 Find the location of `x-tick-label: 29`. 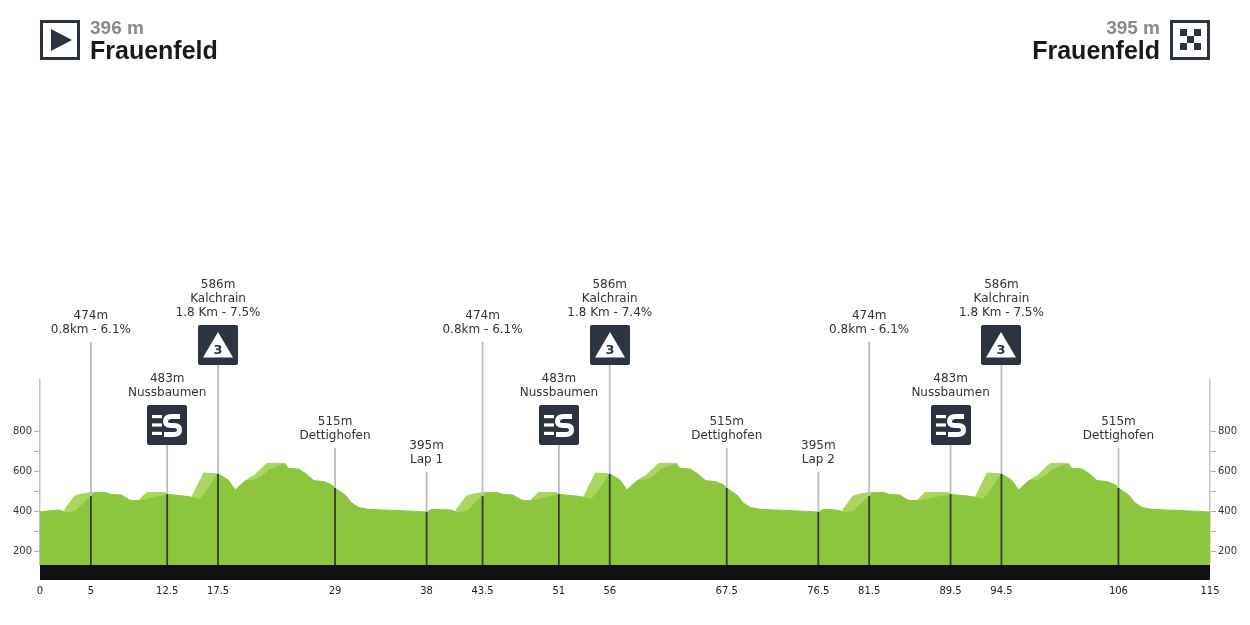

x-tick-label: 29 is located at coordinates (335, 590).